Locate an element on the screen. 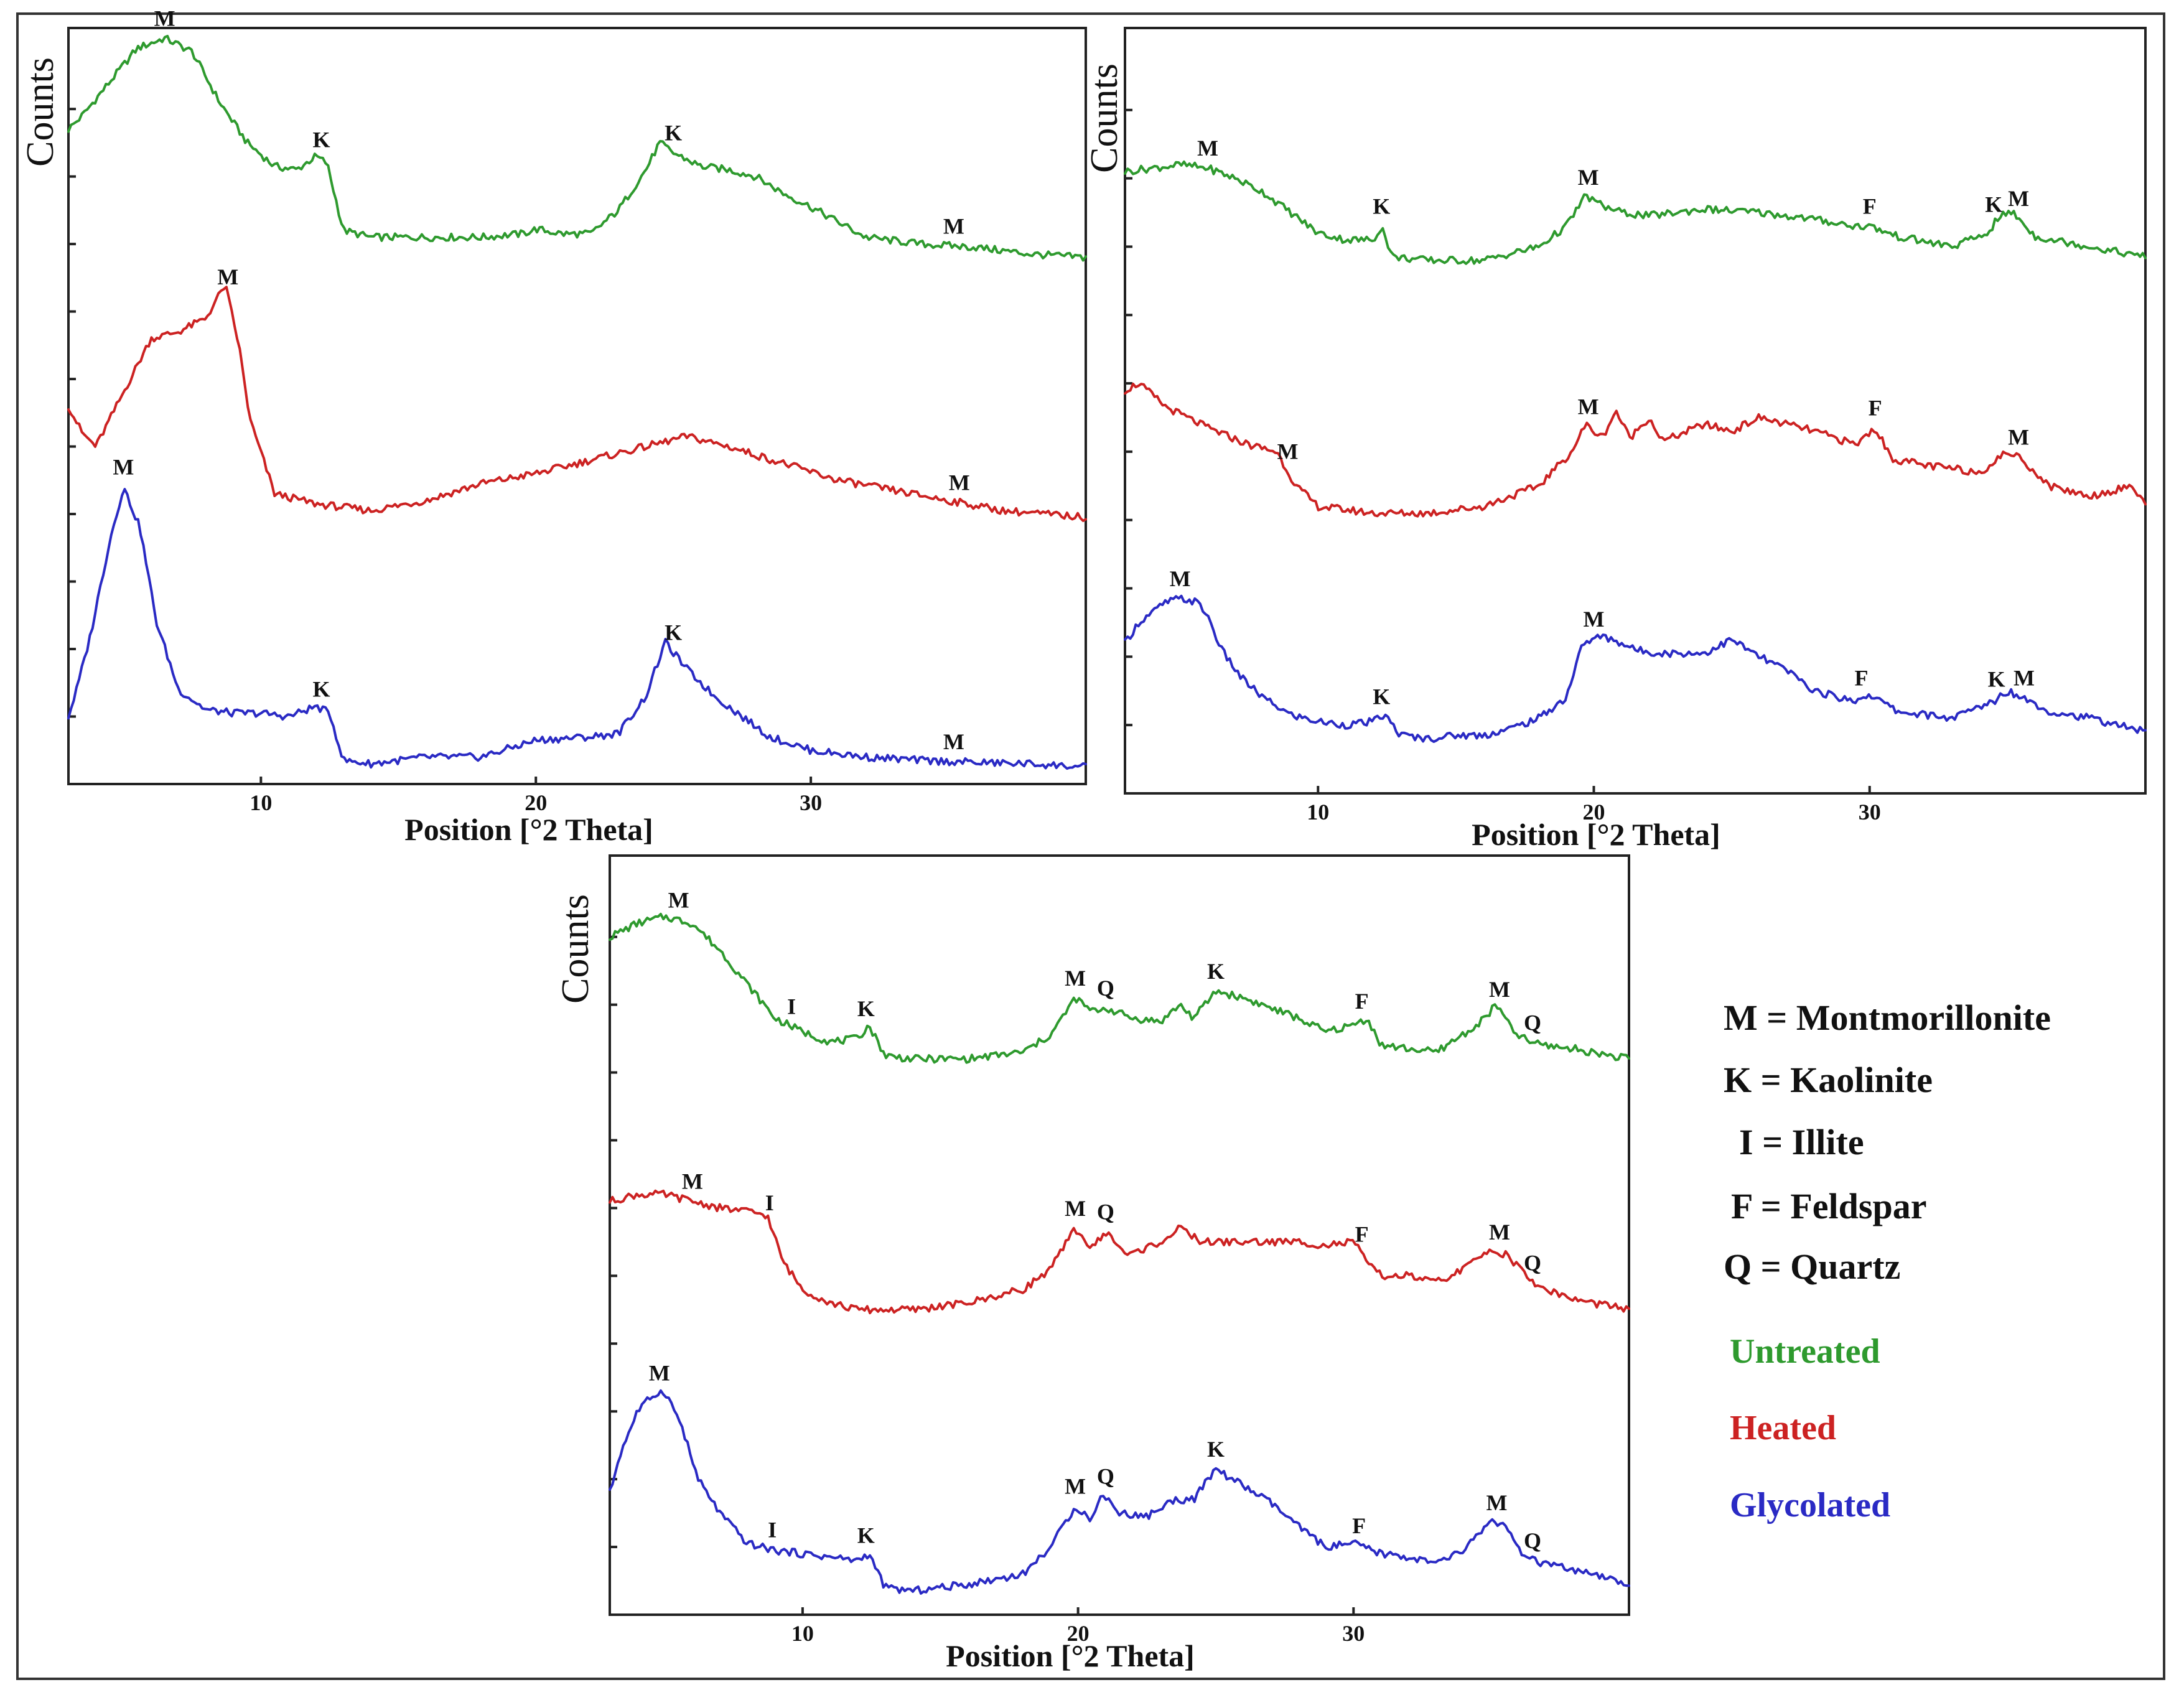  series-legend: Untreated Heated Glycolated is located at coordinates (1810, 1428).